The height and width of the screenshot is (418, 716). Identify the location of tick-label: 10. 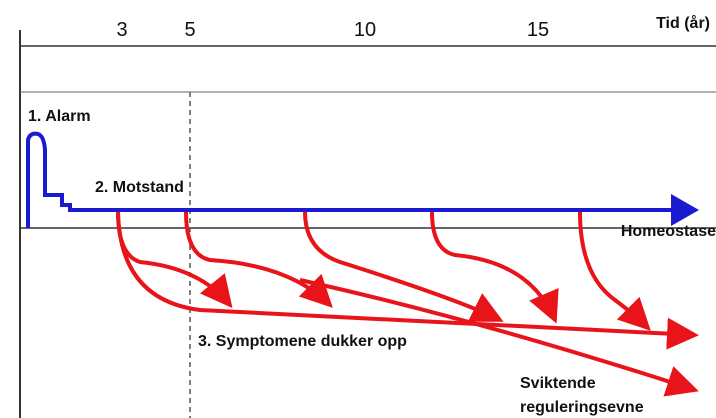
(365, 30).